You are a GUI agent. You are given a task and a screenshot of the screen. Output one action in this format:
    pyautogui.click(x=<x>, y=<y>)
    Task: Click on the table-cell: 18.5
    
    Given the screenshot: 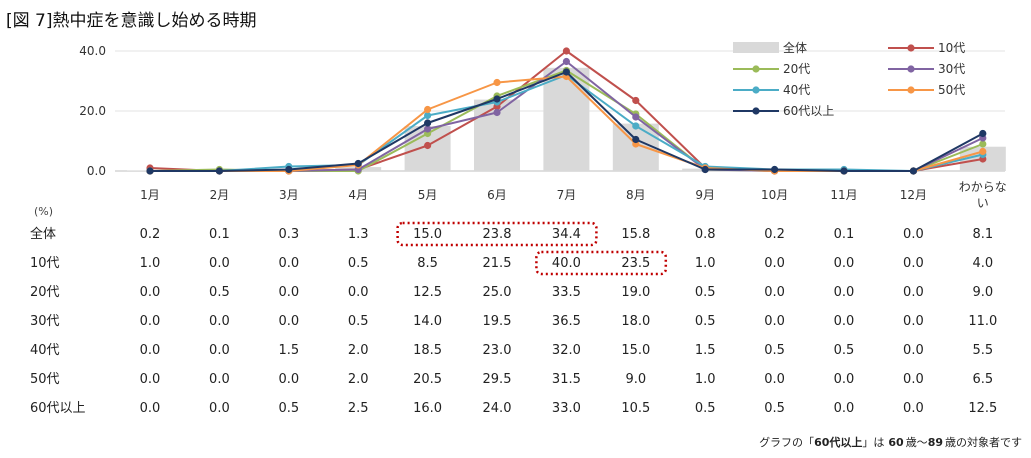 What is the action you would take?
    pyautogui.click(x=427, y=350)
    